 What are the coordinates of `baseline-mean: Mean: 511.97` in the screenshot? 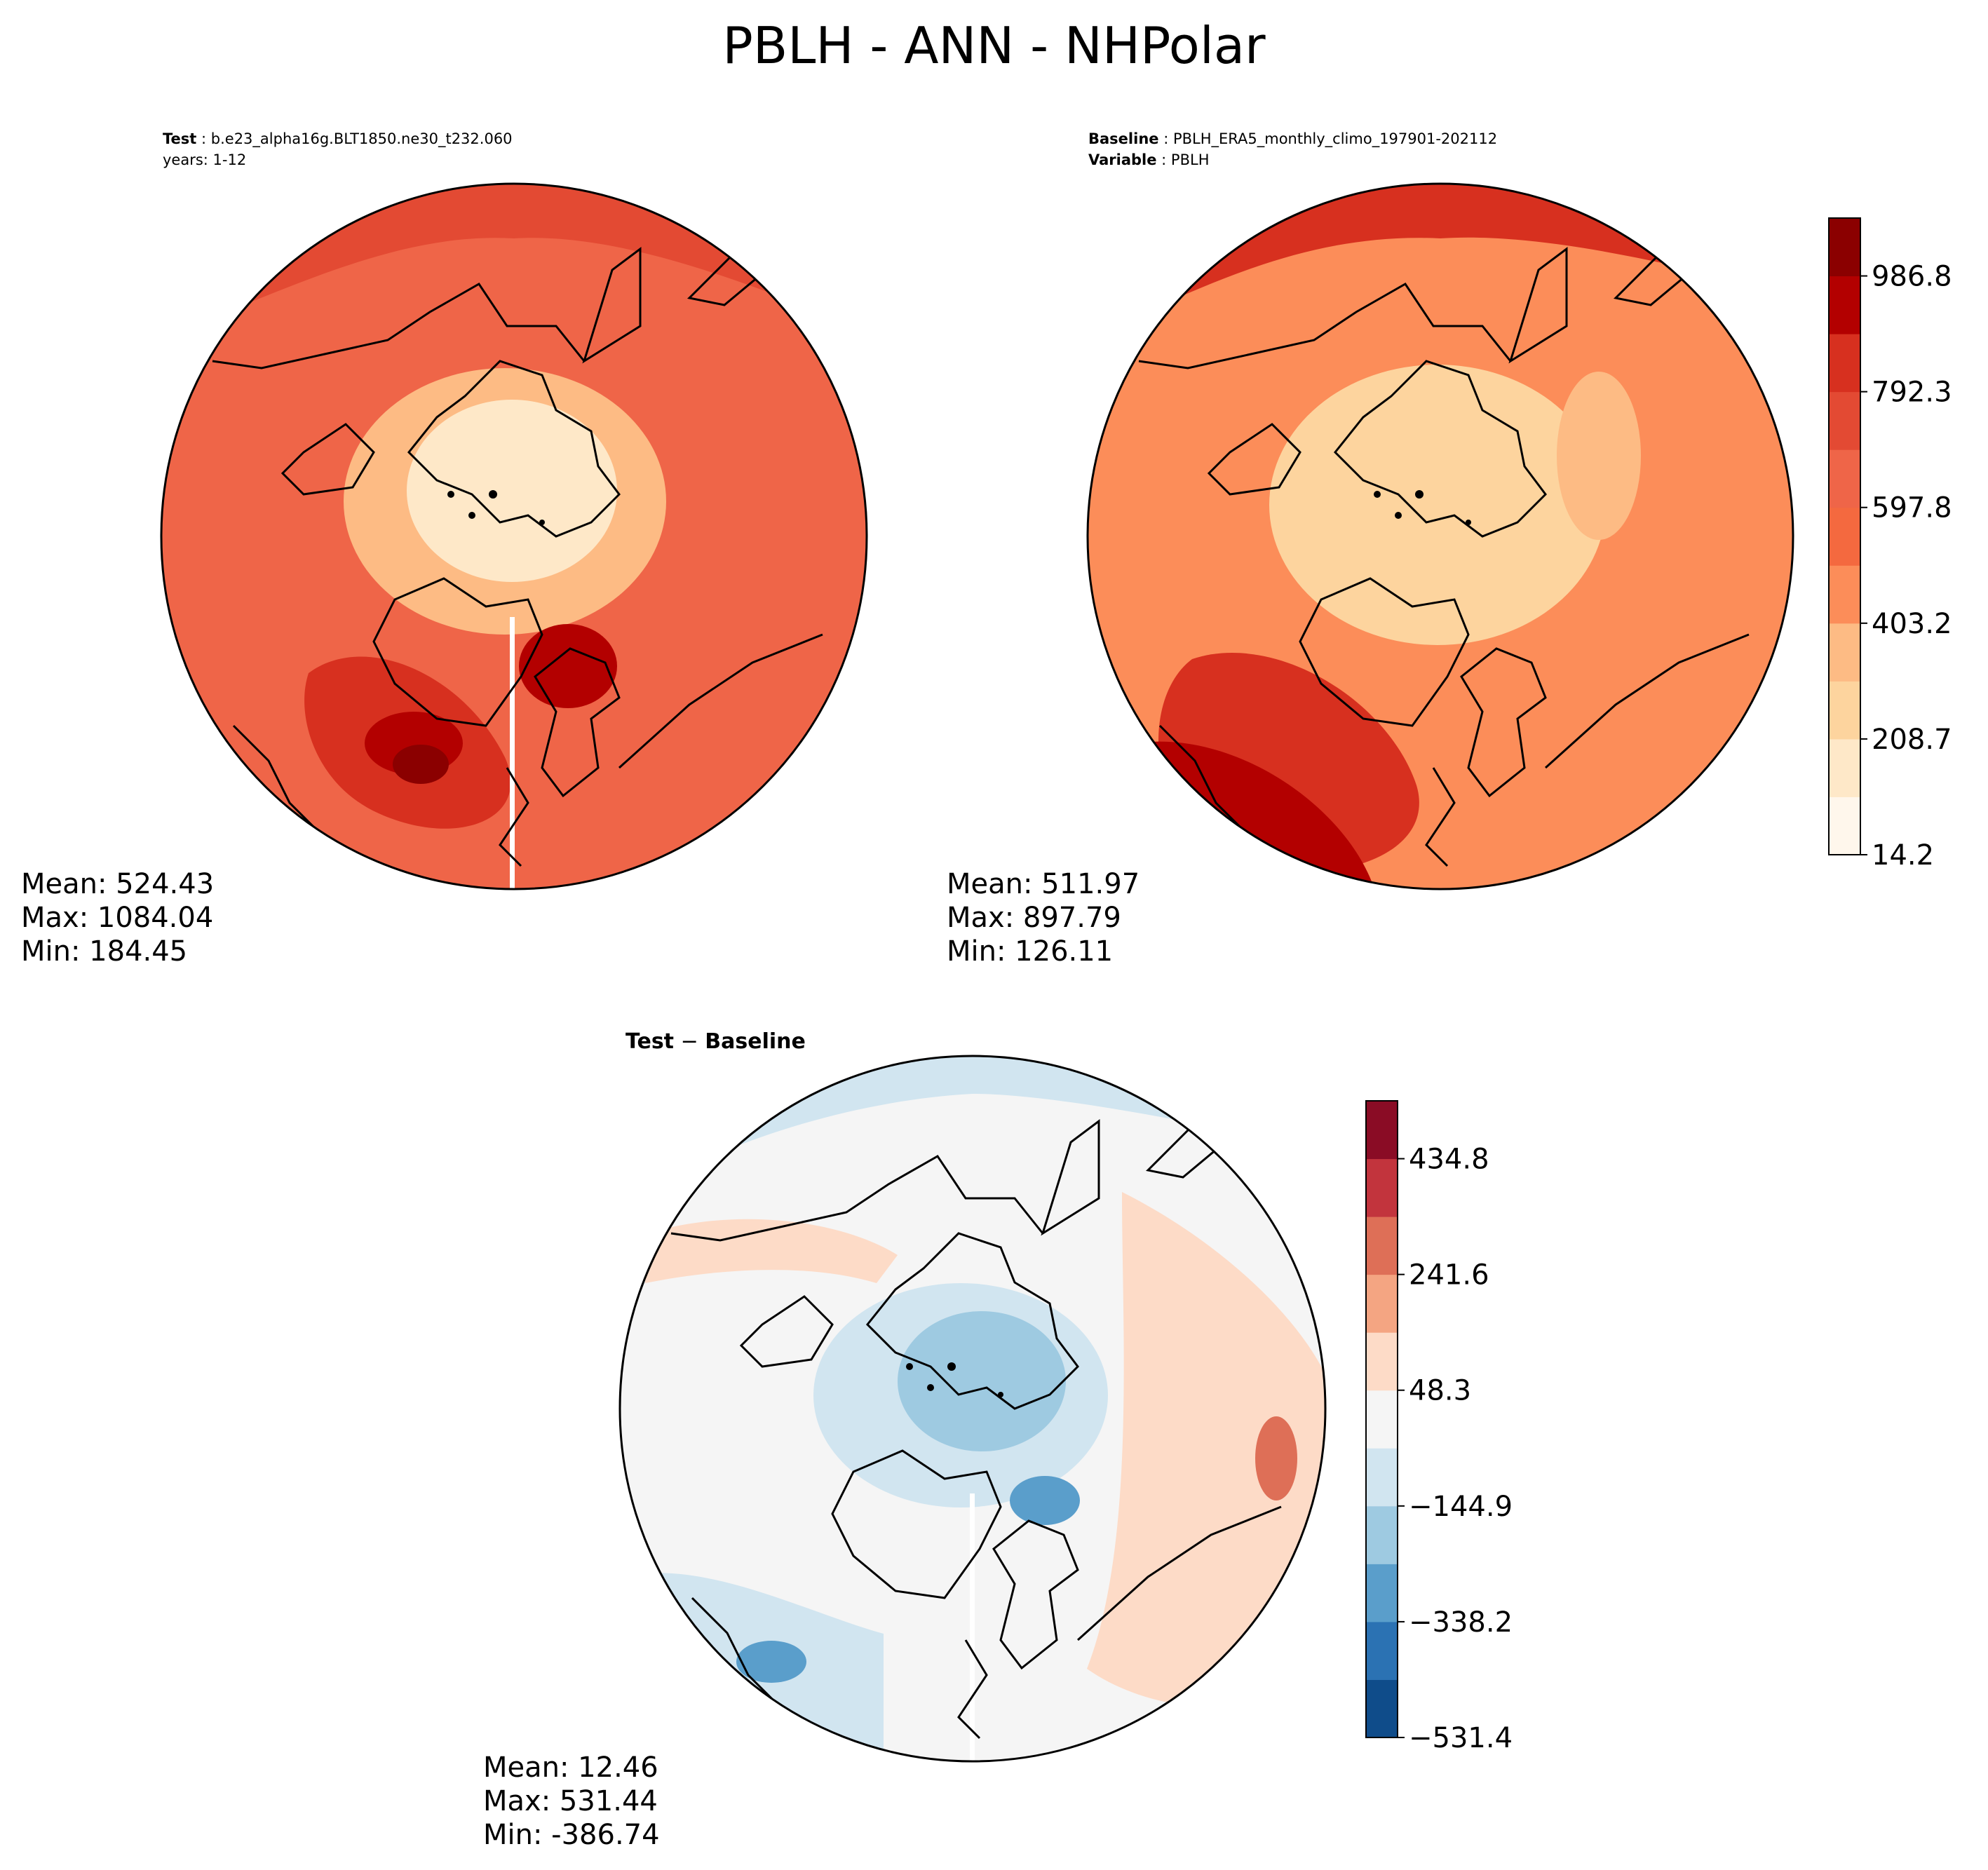 It's located at (1043, 884).